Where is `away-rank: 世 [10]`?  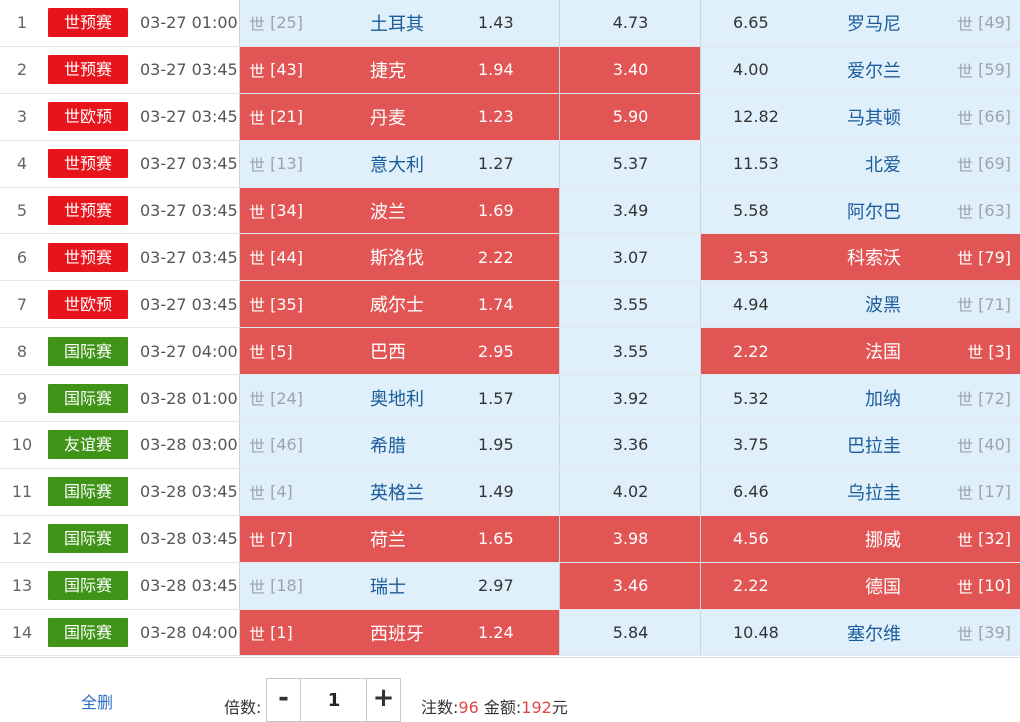
away-rank: 世 [10] is located at coordinates (984, 586).